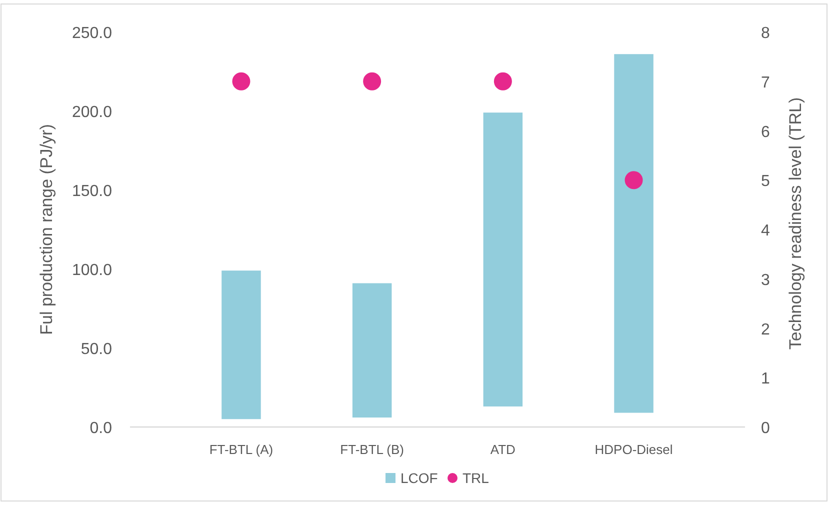 The height and width of the screenshot is (506, 836). I want to click on y2-tick-label: 0, so click(765, 428).